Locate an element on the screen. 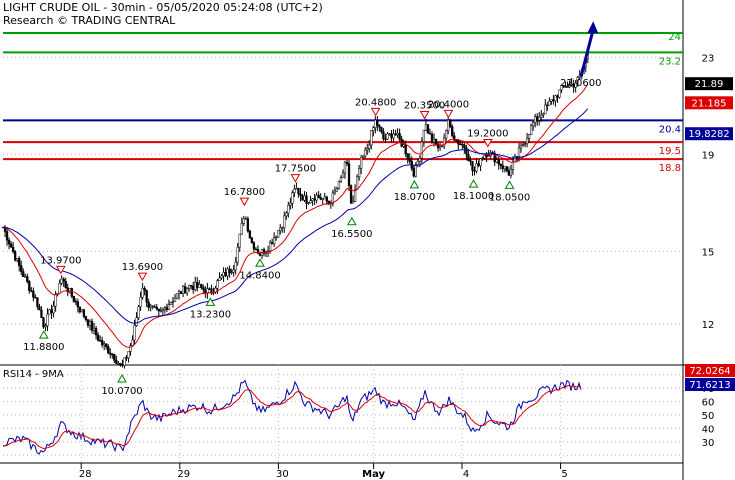 The image size is (735, 480). swing-high-label: 20.4800 is located at coordinates (375, 102).